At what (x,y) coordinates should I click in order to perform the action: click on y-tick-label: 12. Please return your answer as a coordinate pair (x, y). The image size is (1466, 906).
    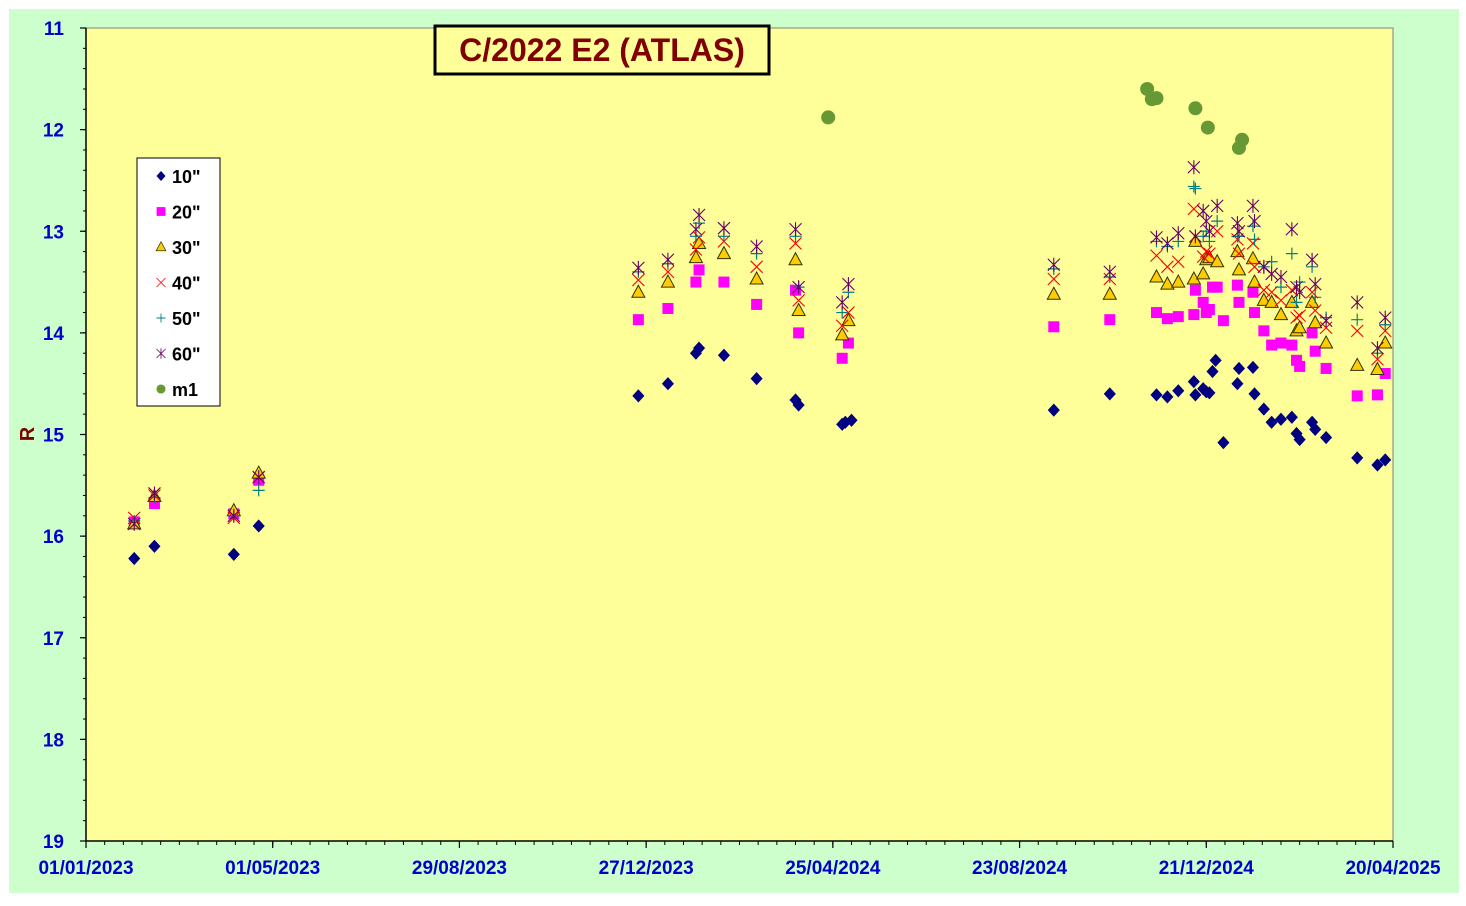
    Looking at the image, I should click on (53, 131).